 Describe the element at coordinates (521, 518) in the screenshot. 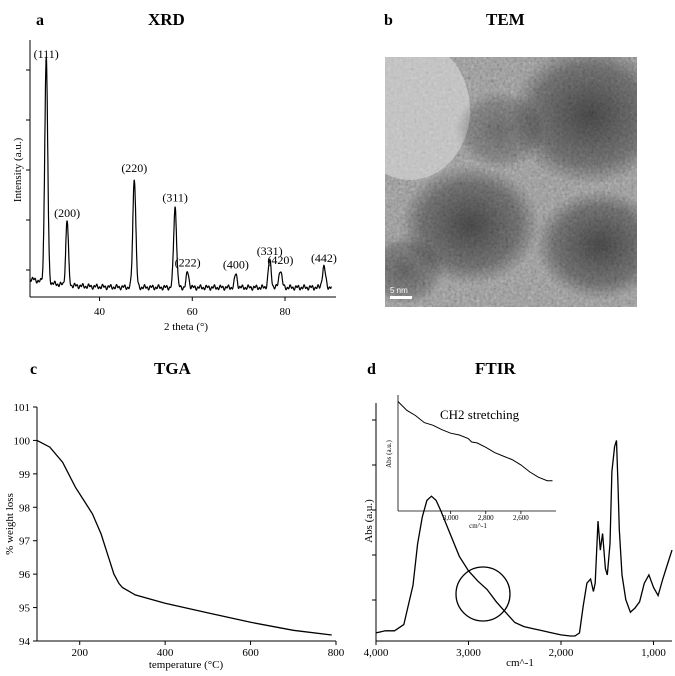

I see `inset-x-tick-label: 2,600` at that location.